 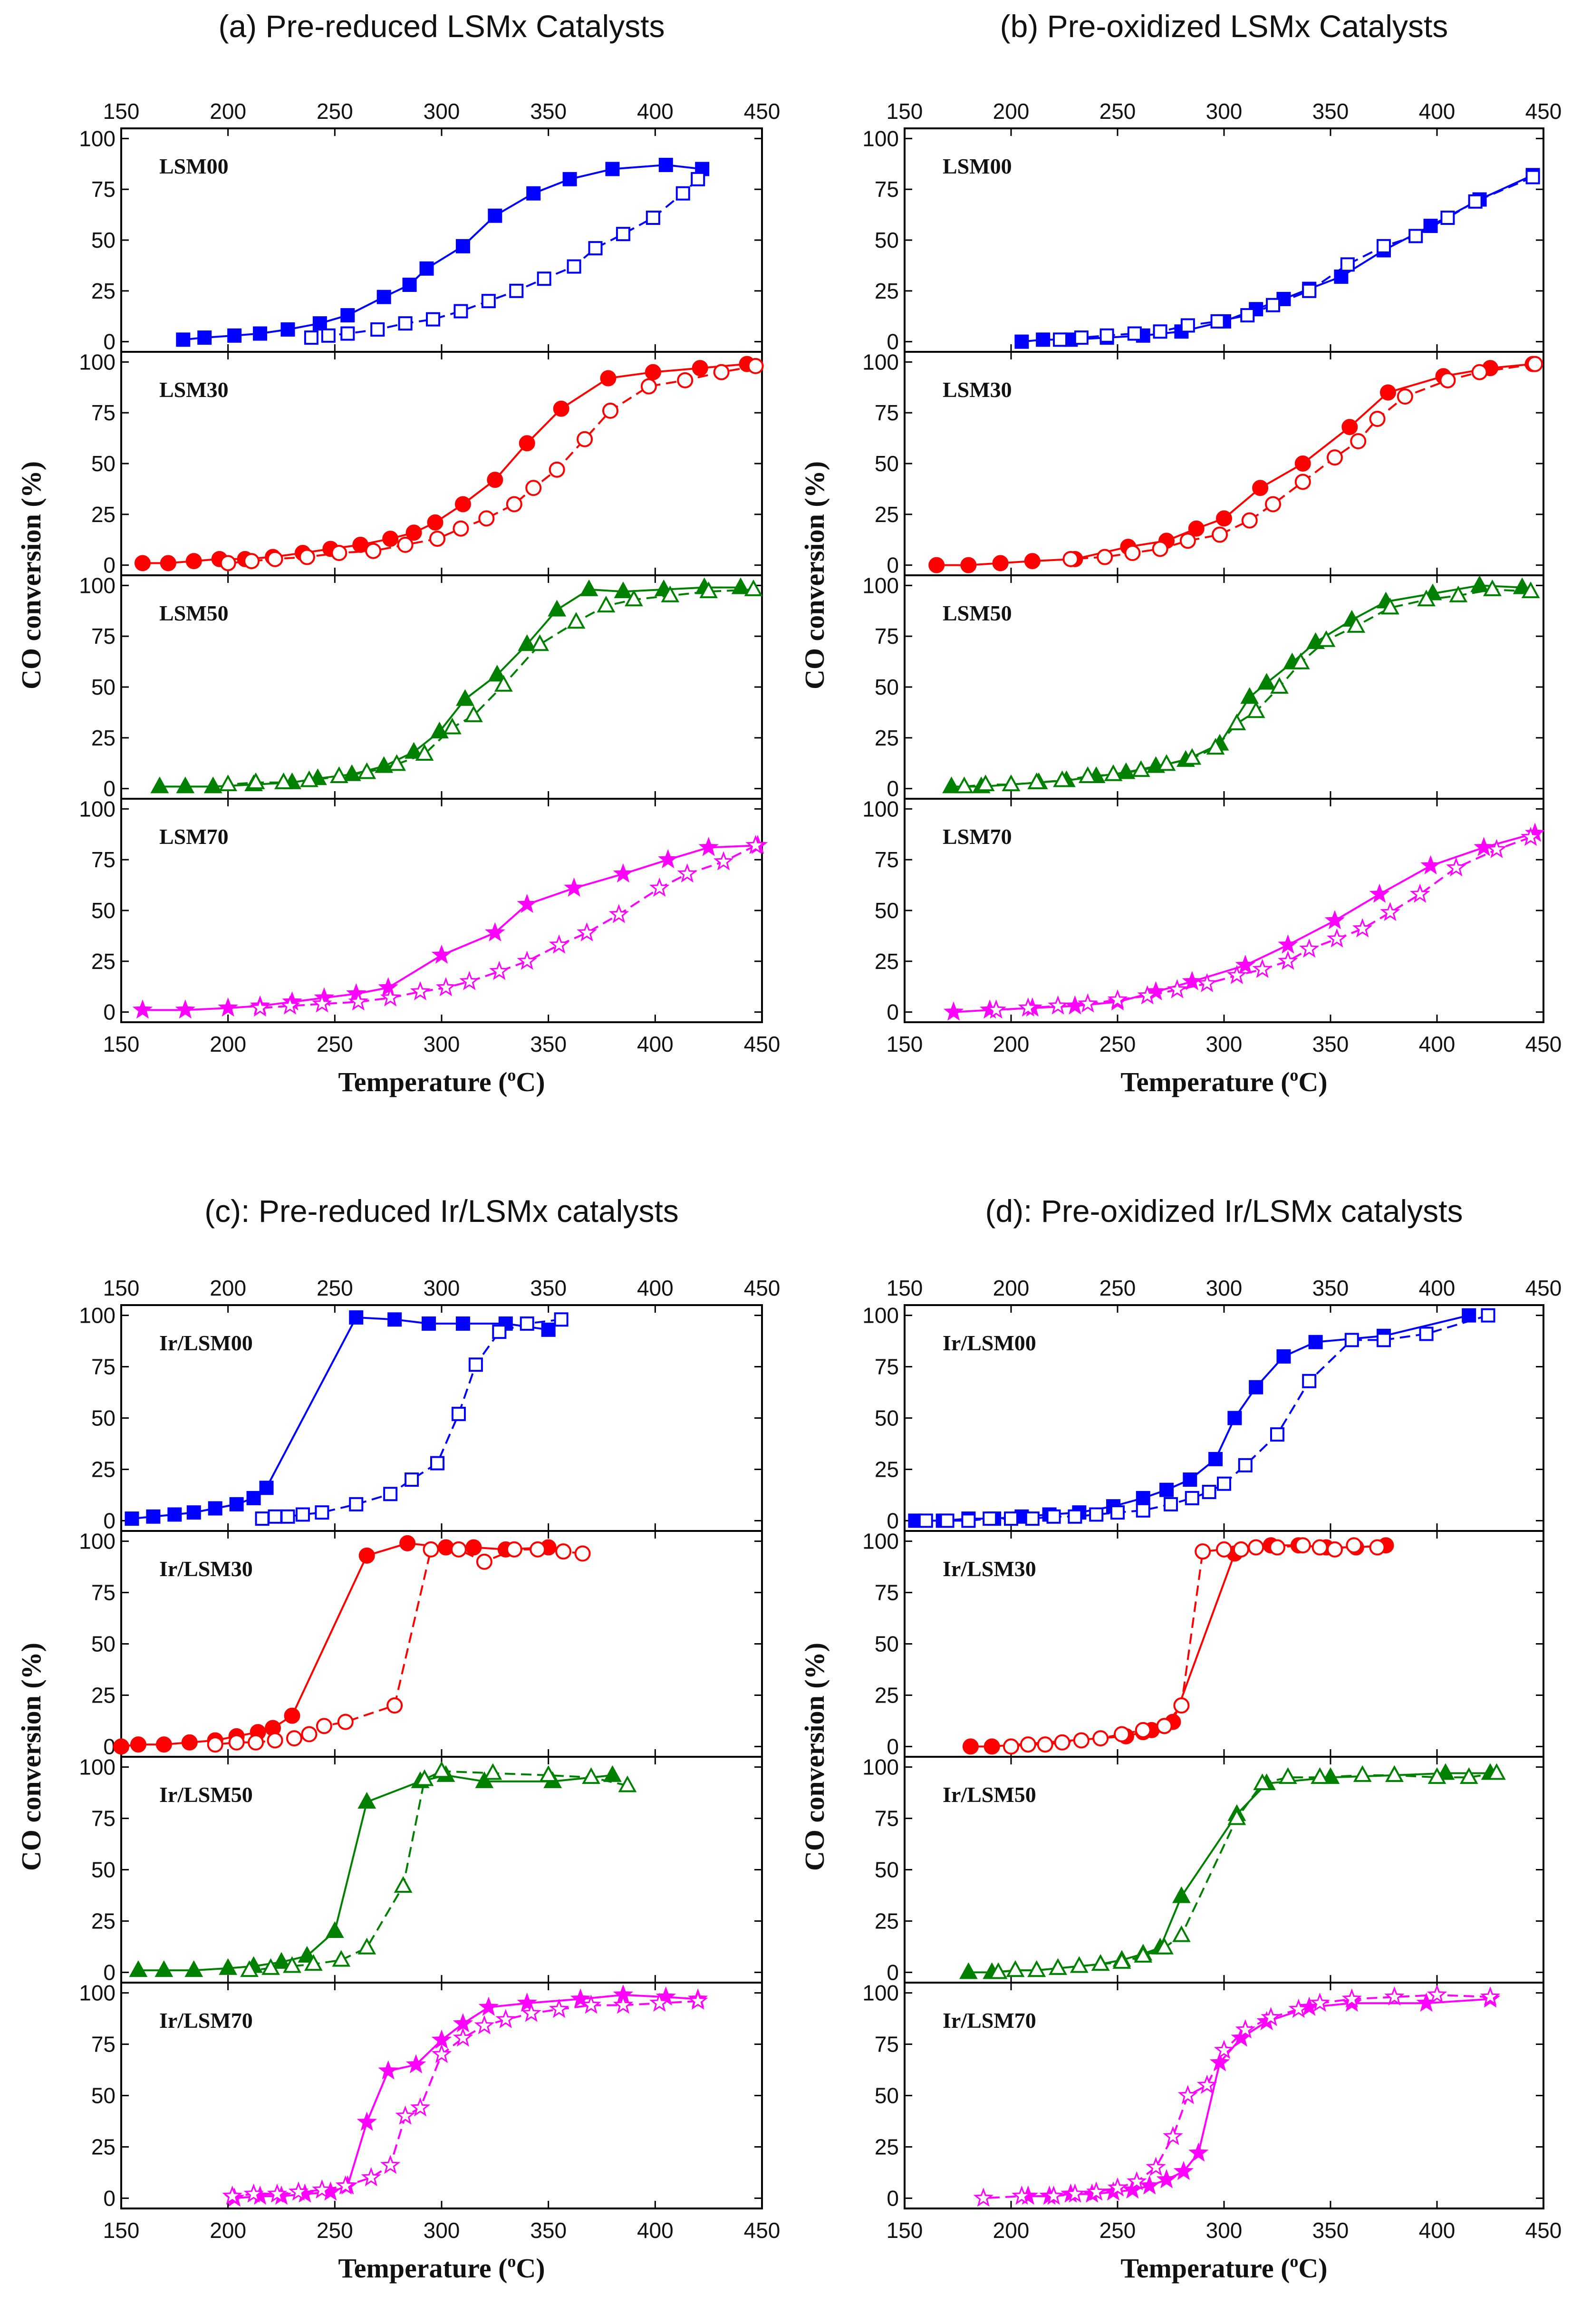 I want to click on x-tick-label: 150, so click(x=121, y=1044).